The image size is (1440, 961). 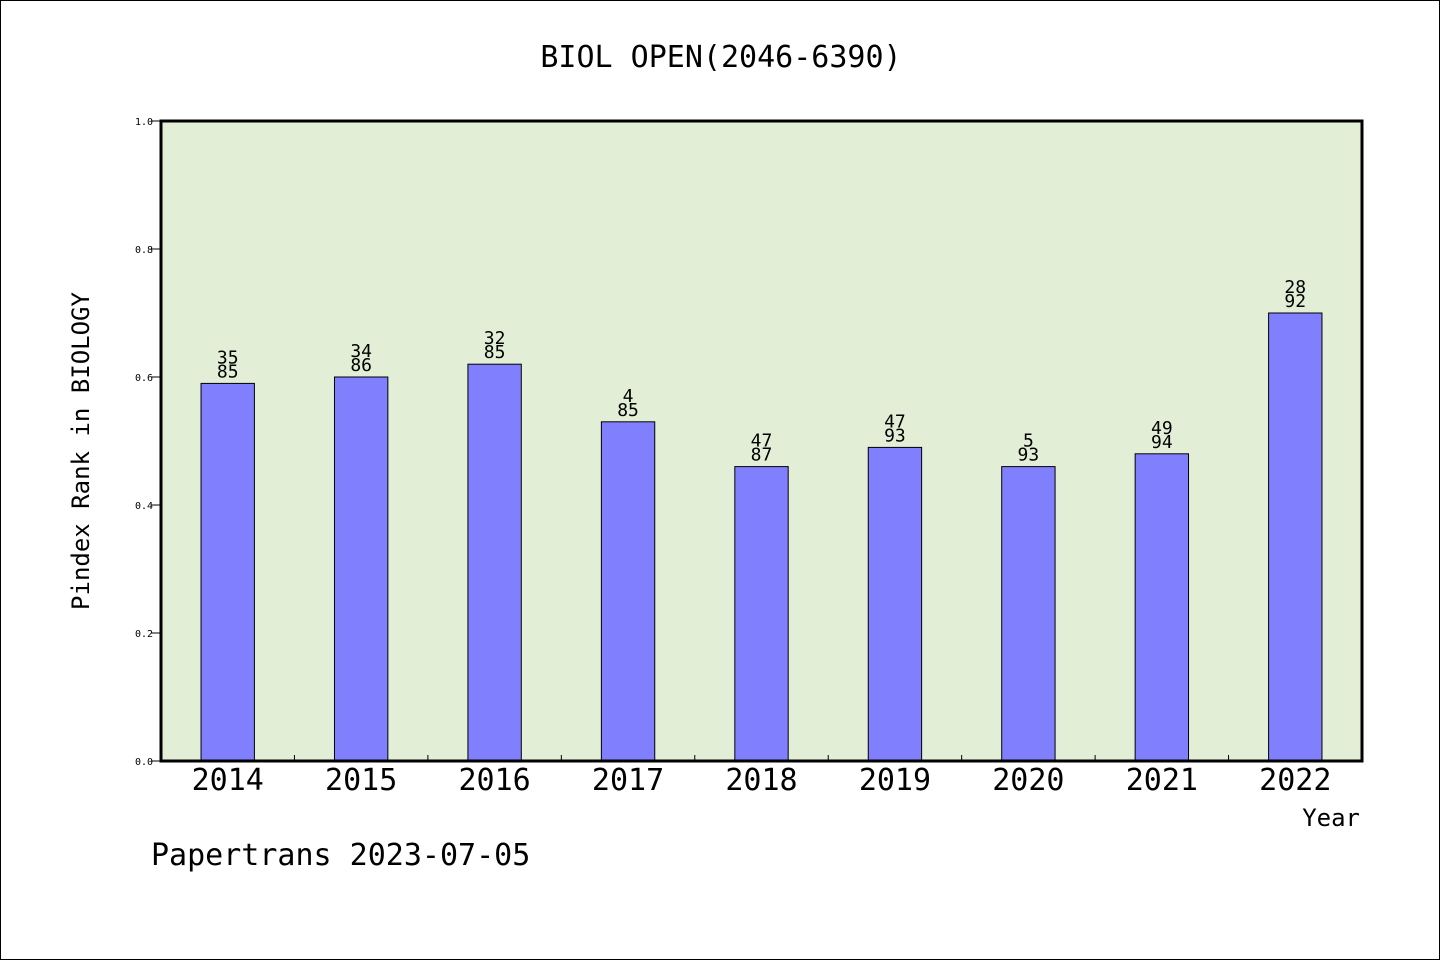 I want to click on x-tick-label: 2015, so click(x=361, y=780).